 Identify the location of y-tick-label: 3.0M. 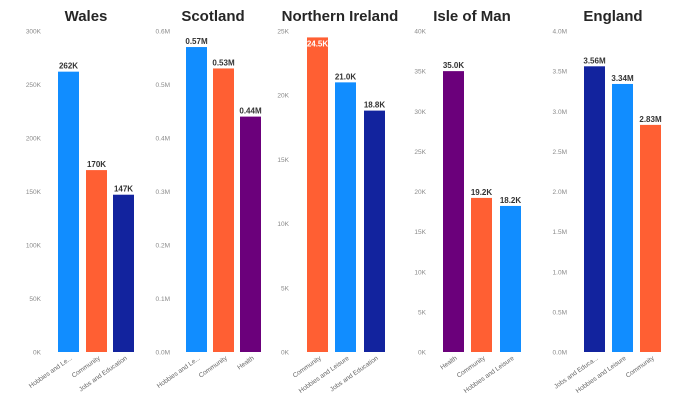
(560, 112).